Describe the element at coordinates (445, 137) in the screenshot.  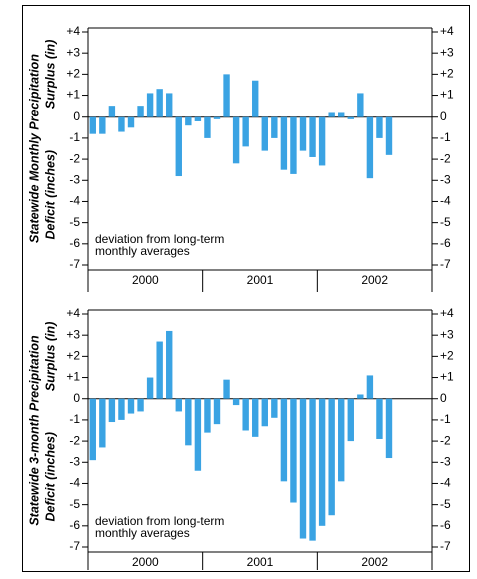
I see `y2-tick-label: -1` at that location.